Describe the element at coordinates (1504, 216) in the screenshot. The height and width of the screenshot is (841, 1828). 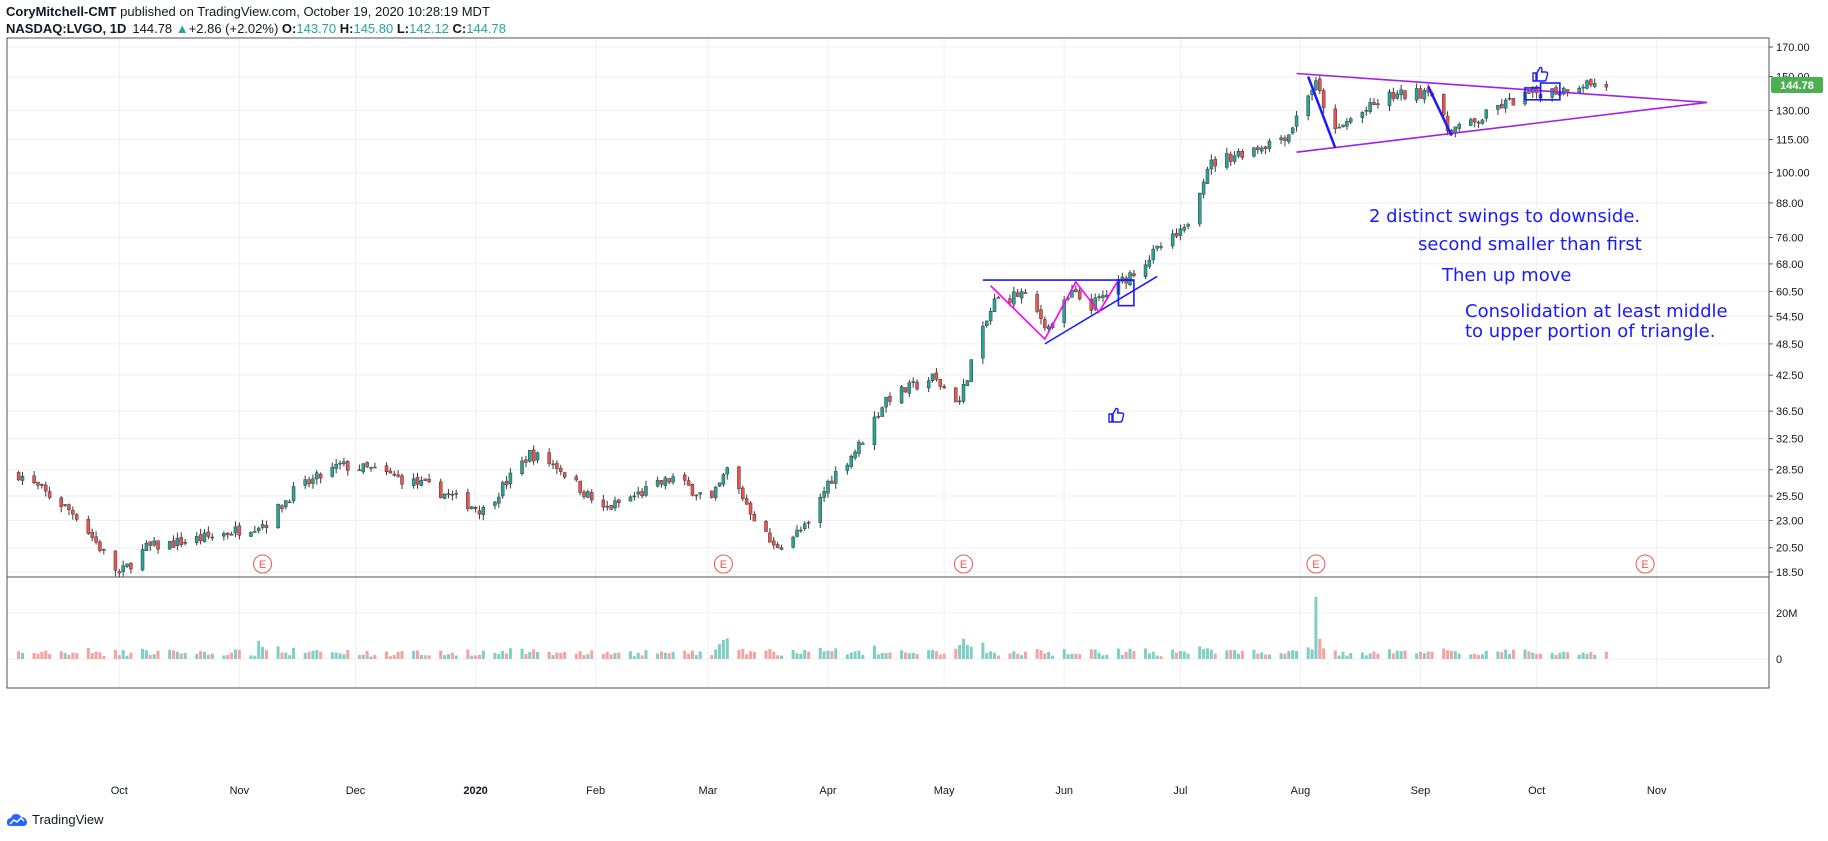
I see `annotation-swings: 2 distinct swings to downside.` at that location.